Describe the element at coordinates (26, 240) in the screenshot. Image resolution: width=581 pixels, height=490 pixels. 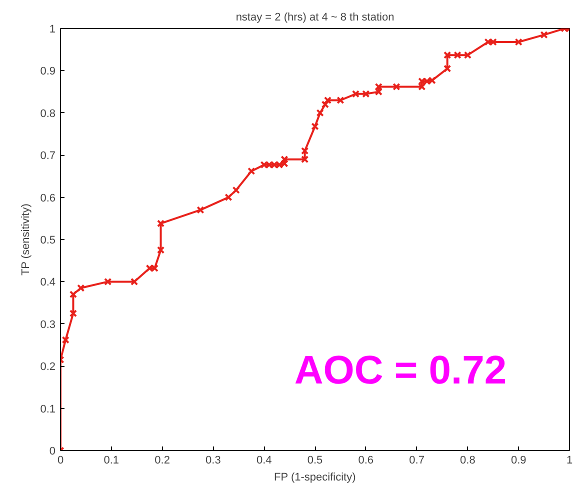
I see `y-axis-title: TP (sensitivity)` at that location.